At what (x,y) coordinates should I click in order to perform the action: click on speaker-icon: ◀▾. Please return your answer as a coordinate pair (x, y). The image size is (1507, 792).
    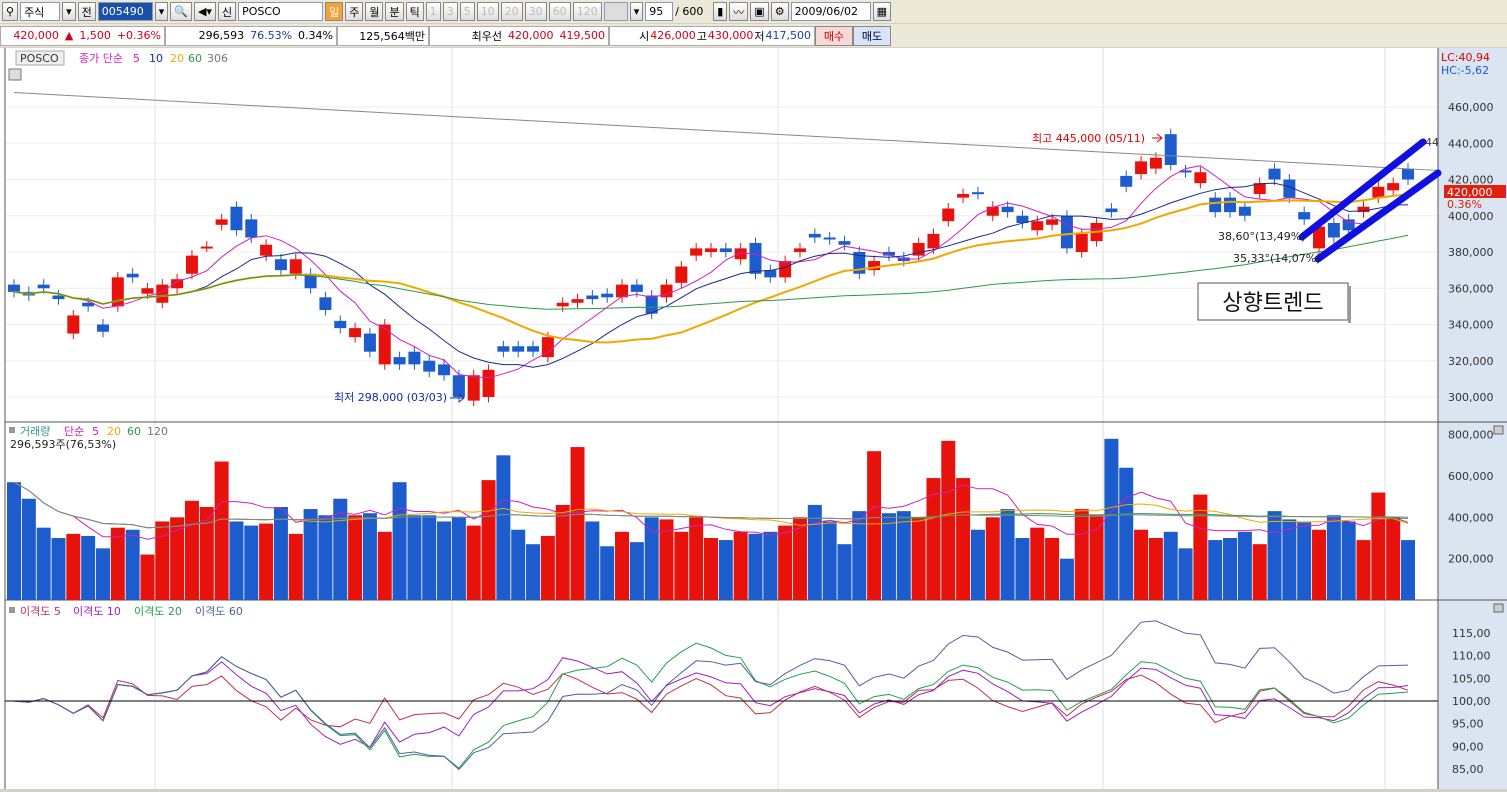
    Looking at the image, I should click on (204, 11).